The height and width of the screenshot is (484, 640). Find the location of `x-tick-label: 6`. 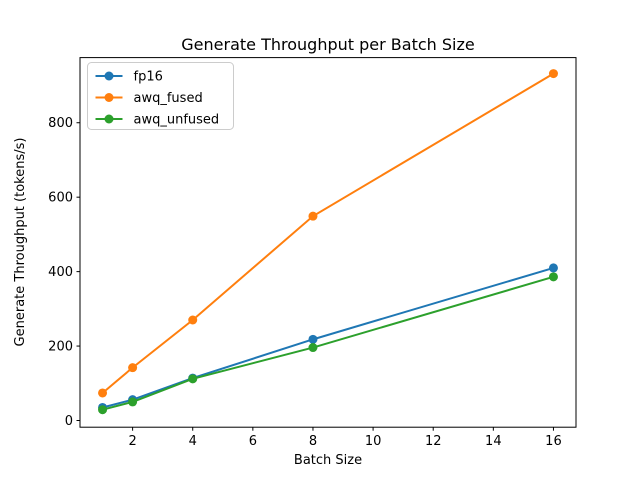

x-tick-label: 6 is located at coordinates (253, 441).